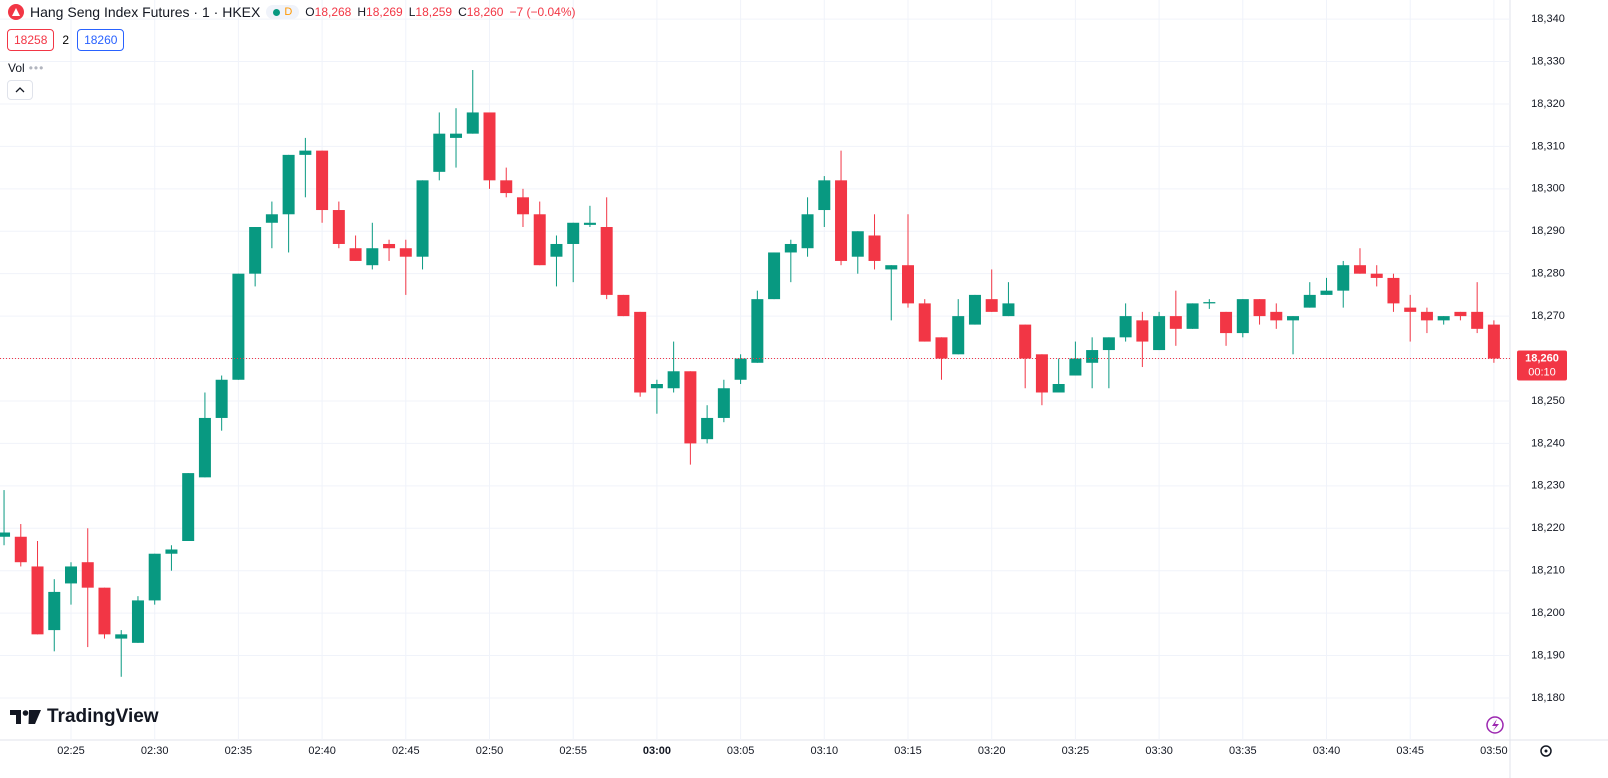 The image size is (1608, 778). I want to click on y-tick-label: 18,300, so click(1548, 189).